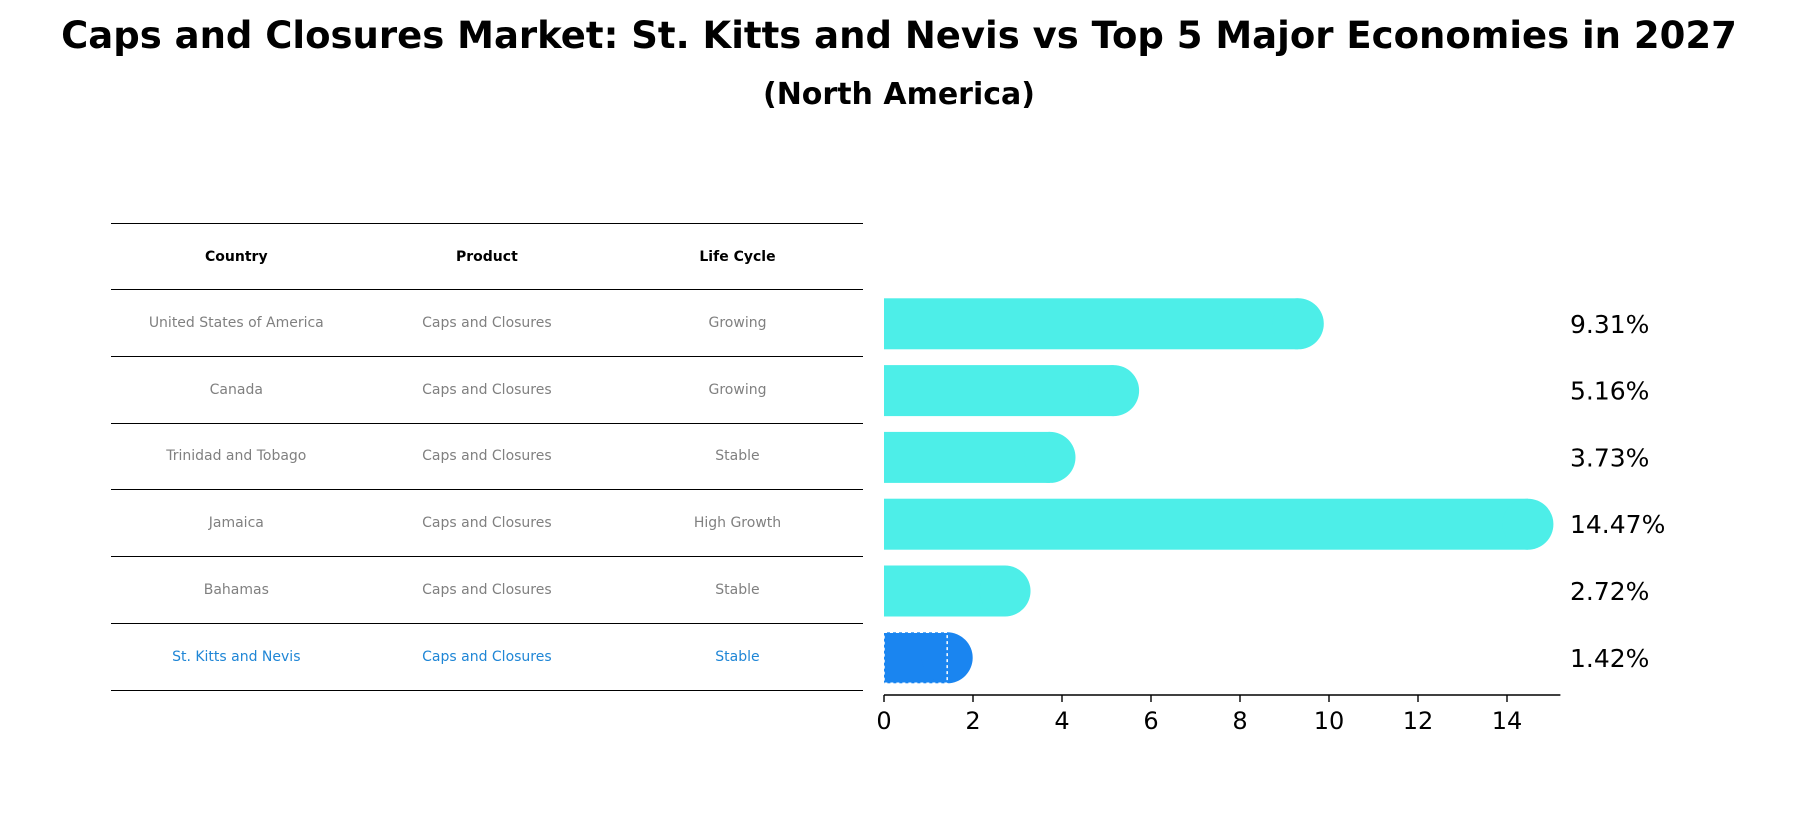  Describe the element at coordinates (1609, 658) in the screenshot. I see `bar-value-label: 1.42%` at that location.